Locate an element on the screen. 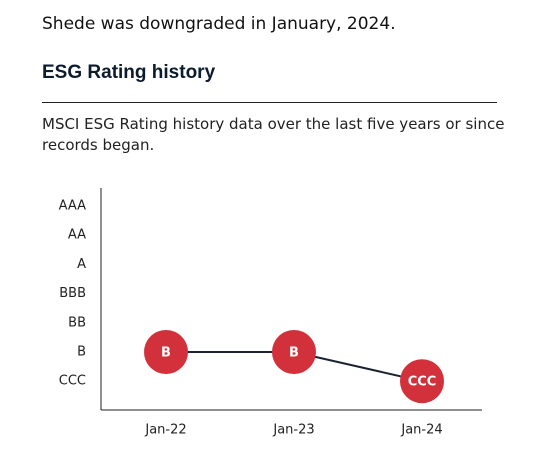 This screenshot has height=460, width=550. x-tick-label: Jan-23 is located at coordinates (293, 430).